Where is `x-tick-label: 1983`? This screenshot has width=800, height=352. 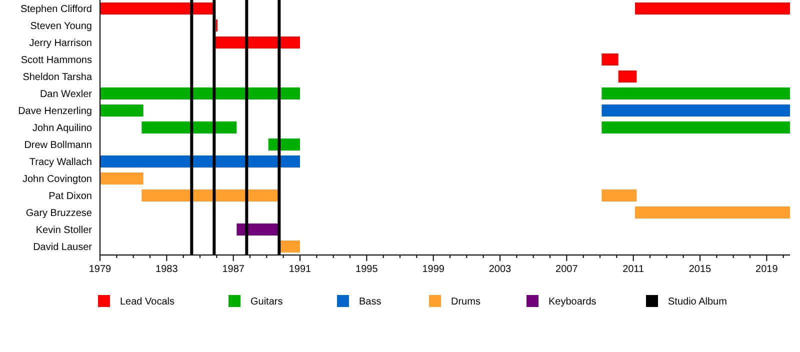
x-tick-label: 1983 is located at coordinates (167, 269).